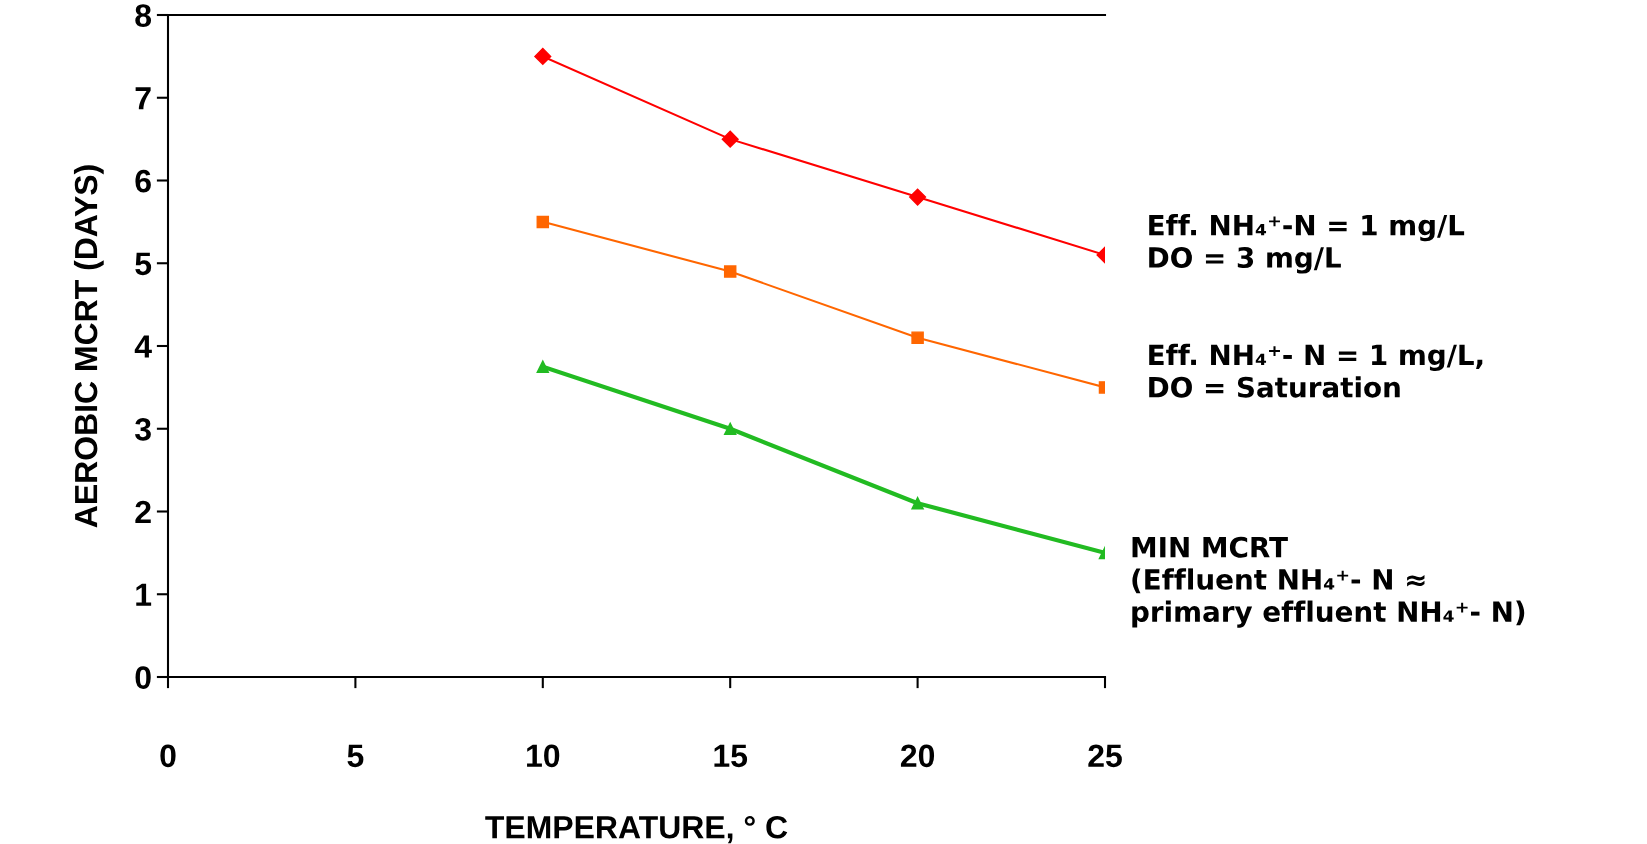 Image resolution: width=1647 pixels, height=844 pixels. I want to click on series-label: Eff. NH₄⁺- N = 1 mg/L, DO = Saturation, so click(1316, 370).